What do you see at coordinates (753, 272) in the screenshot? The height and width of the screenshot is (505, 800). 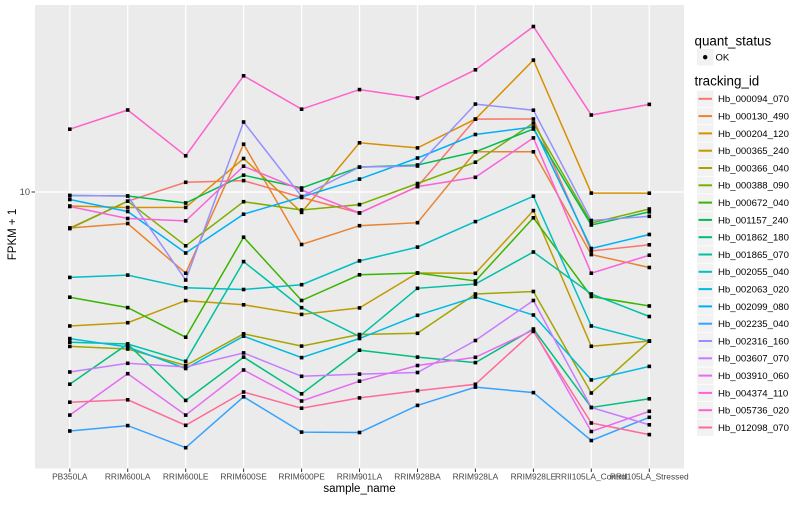 I see `svg-text: Hb_002055_040` at bounding box center [753, 272].